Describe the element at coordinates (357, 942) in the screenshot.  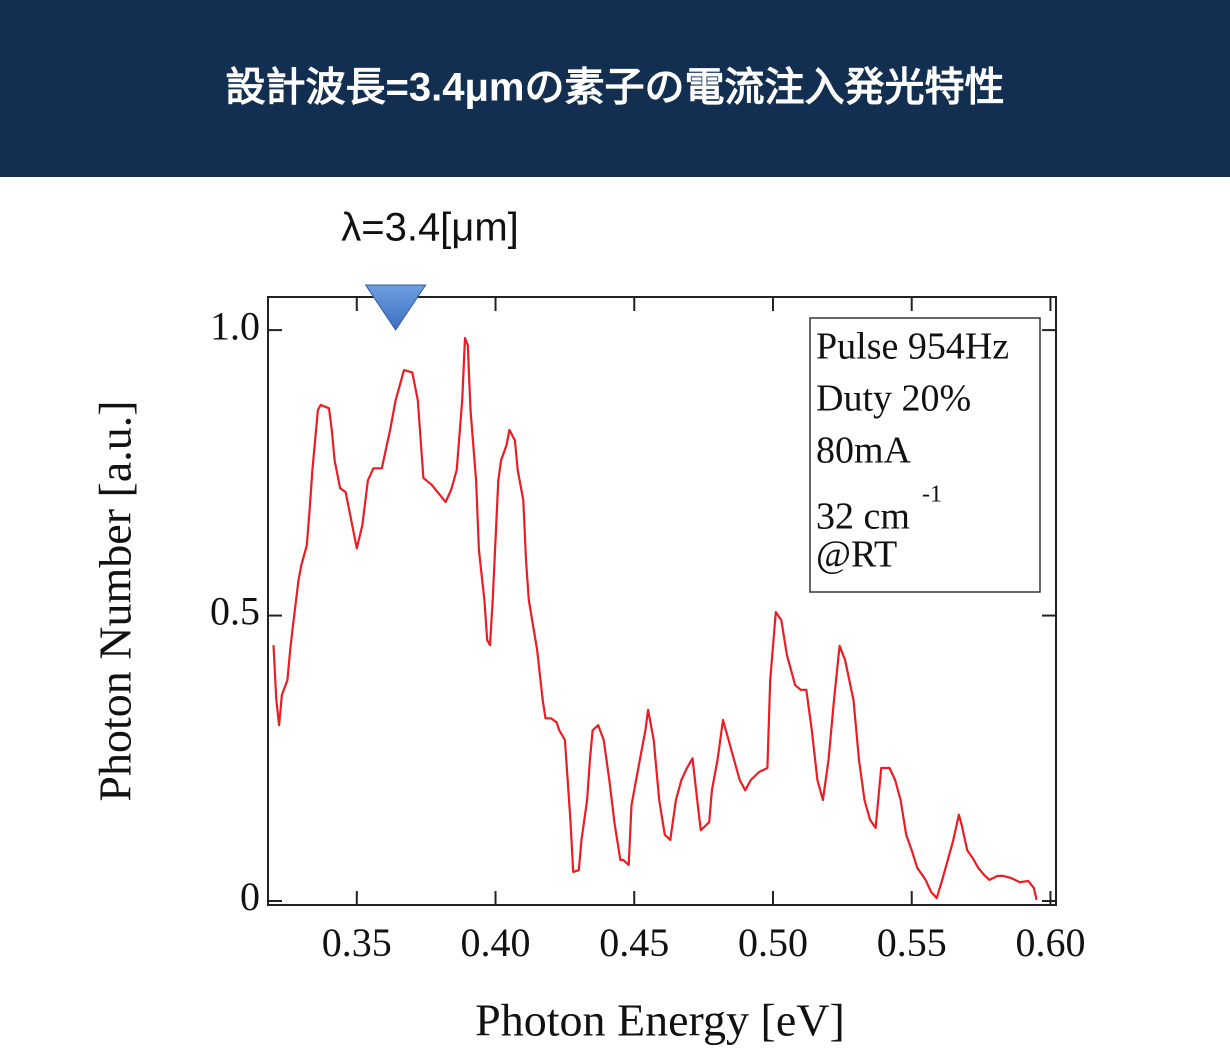
I see `x-tick-label: 0.35` at that location.